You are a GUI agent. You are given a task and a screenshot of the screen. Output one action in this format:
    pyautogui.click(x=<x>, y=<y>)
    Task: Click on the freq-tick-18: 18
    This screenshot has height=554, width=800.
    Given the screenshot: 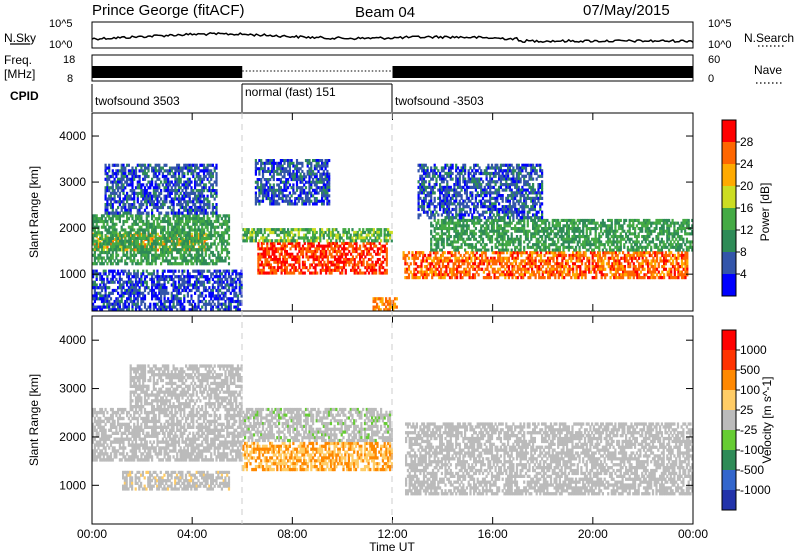 What is the action you would take?
    pyautogui.click(x=69, y=60)
    